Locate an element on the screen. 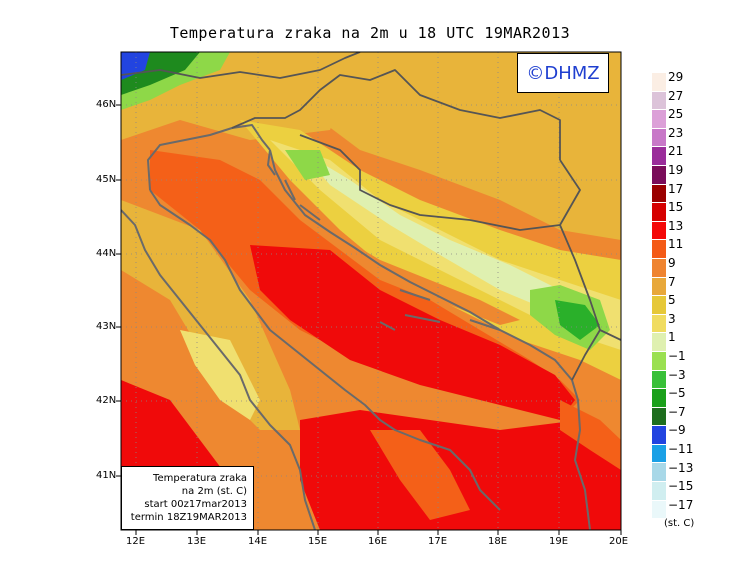 The image size is (740, 582). legend-label: 19 is located at coordinates (676, 170).